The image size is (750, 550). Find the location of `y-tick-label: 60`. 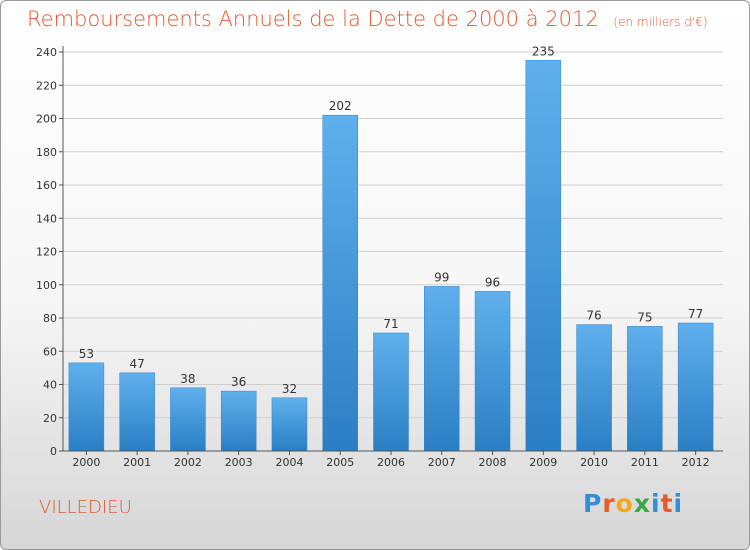

y-tick-label: 60 is located at coordinates (50, 351).